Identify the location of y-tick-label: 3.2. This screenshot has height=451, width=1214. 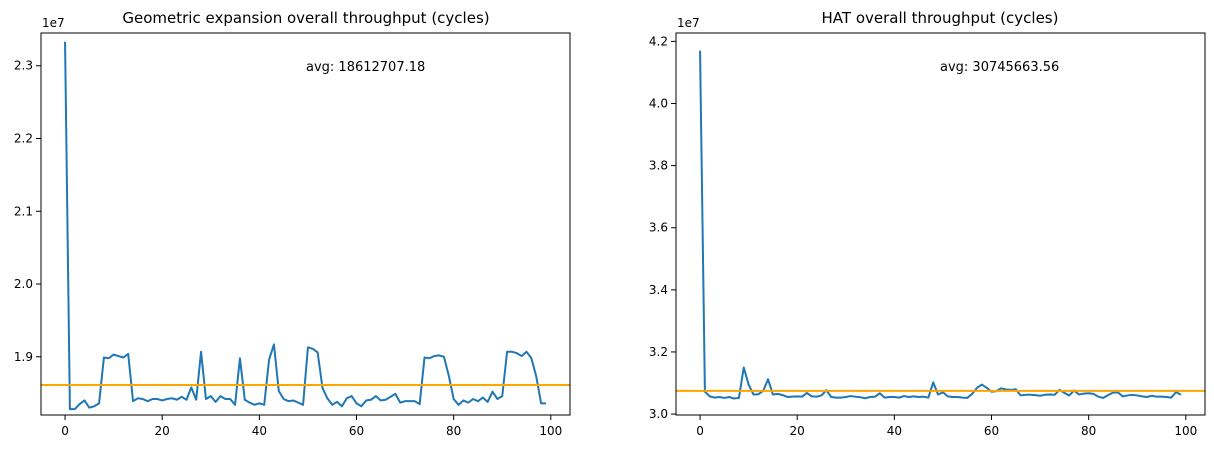
(658, 352).